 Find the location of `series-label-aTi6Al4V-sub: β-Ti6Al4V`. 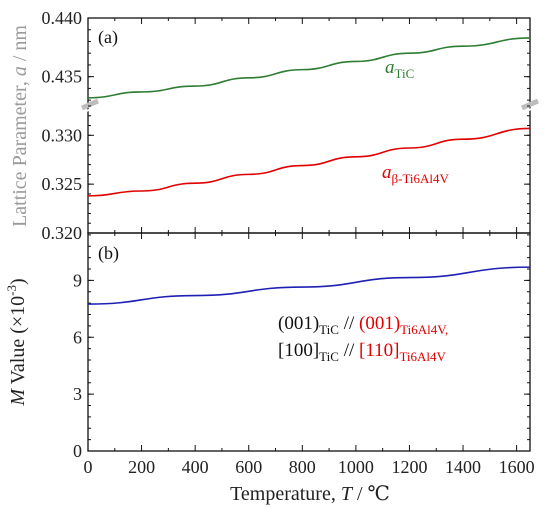

series-label-aTi6Al4V-sub: β-Ti6Al4V is located at coordinates (421, 178).